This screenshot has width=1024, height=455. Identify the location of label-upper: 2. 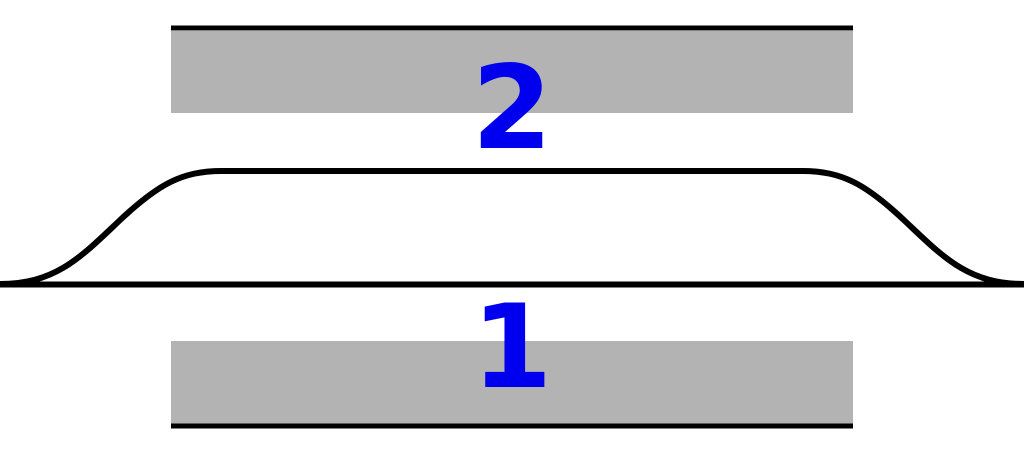
(512, 108).